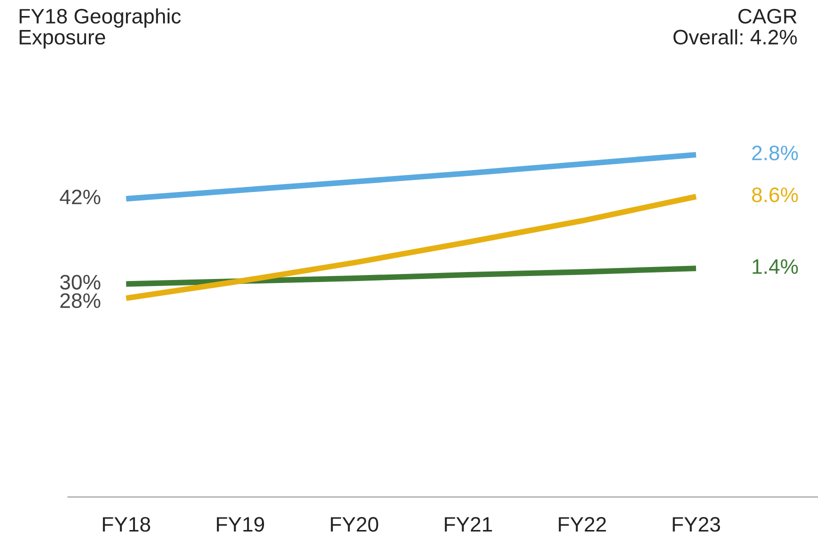  I want to click on data-label: 28%, so click(80, 300).